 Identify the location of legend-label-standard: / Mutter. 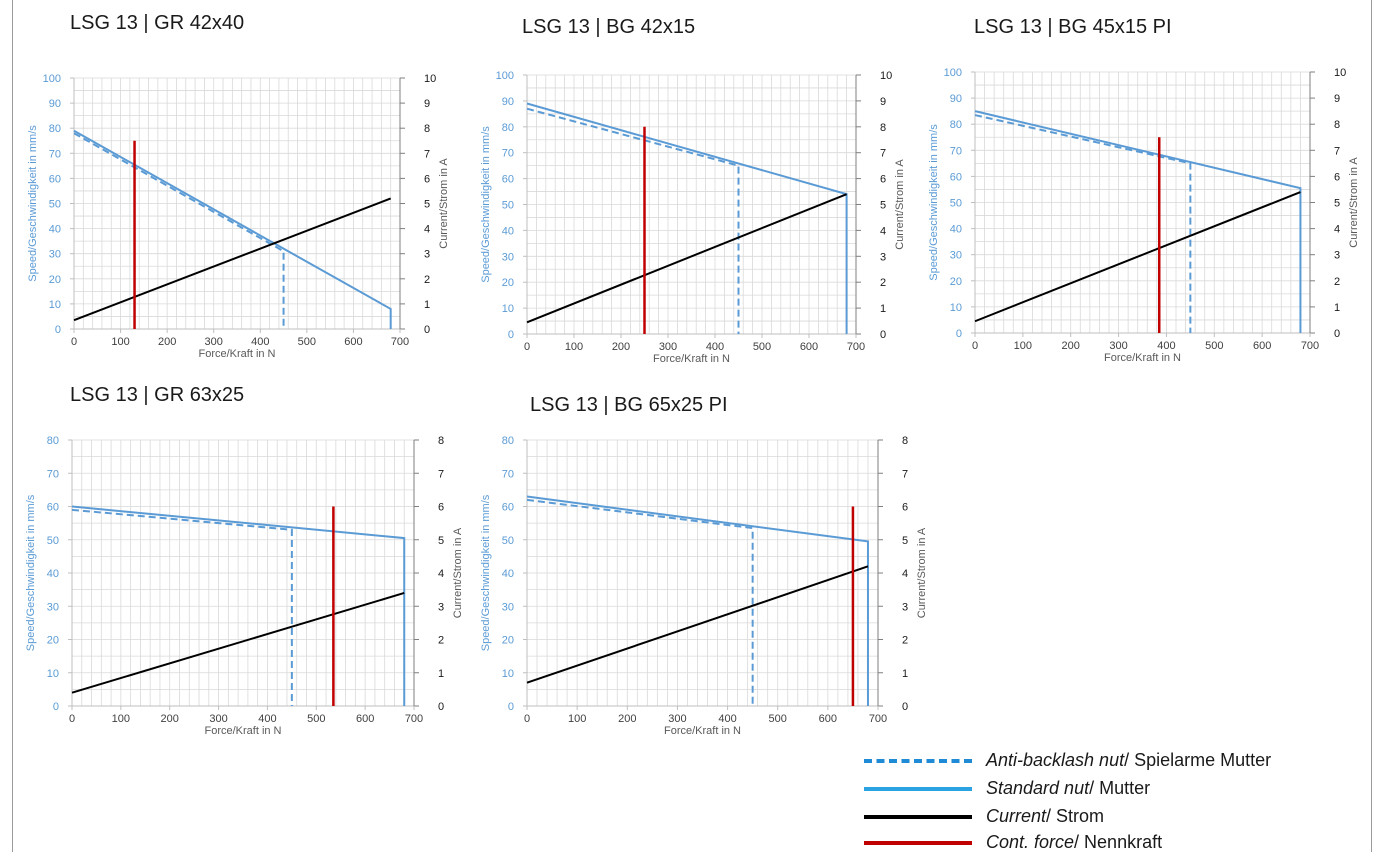
(1120, 788).